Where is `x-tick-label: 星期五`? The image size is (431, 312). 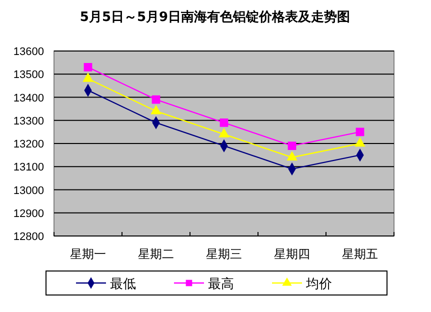
x-tick-label: 星期五 is located at coordinates (360, 254).